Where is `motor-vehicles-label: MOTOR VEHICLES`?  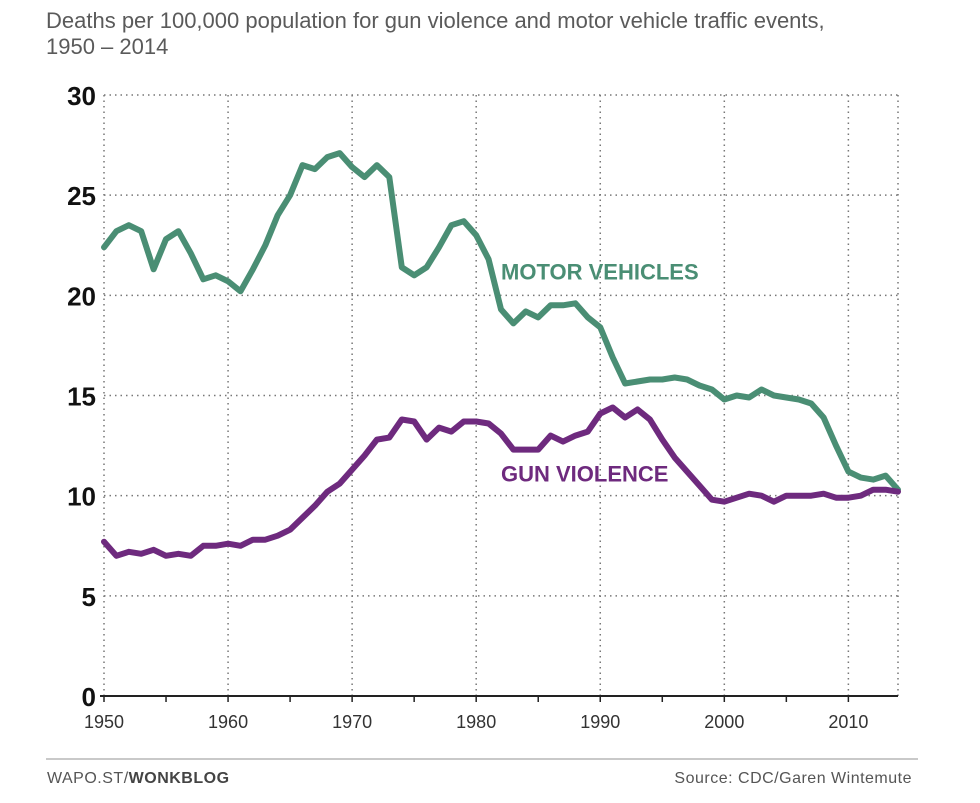
motor-vehicles-label: MOTOR VEHICLES is located at coordinates (600, 271).